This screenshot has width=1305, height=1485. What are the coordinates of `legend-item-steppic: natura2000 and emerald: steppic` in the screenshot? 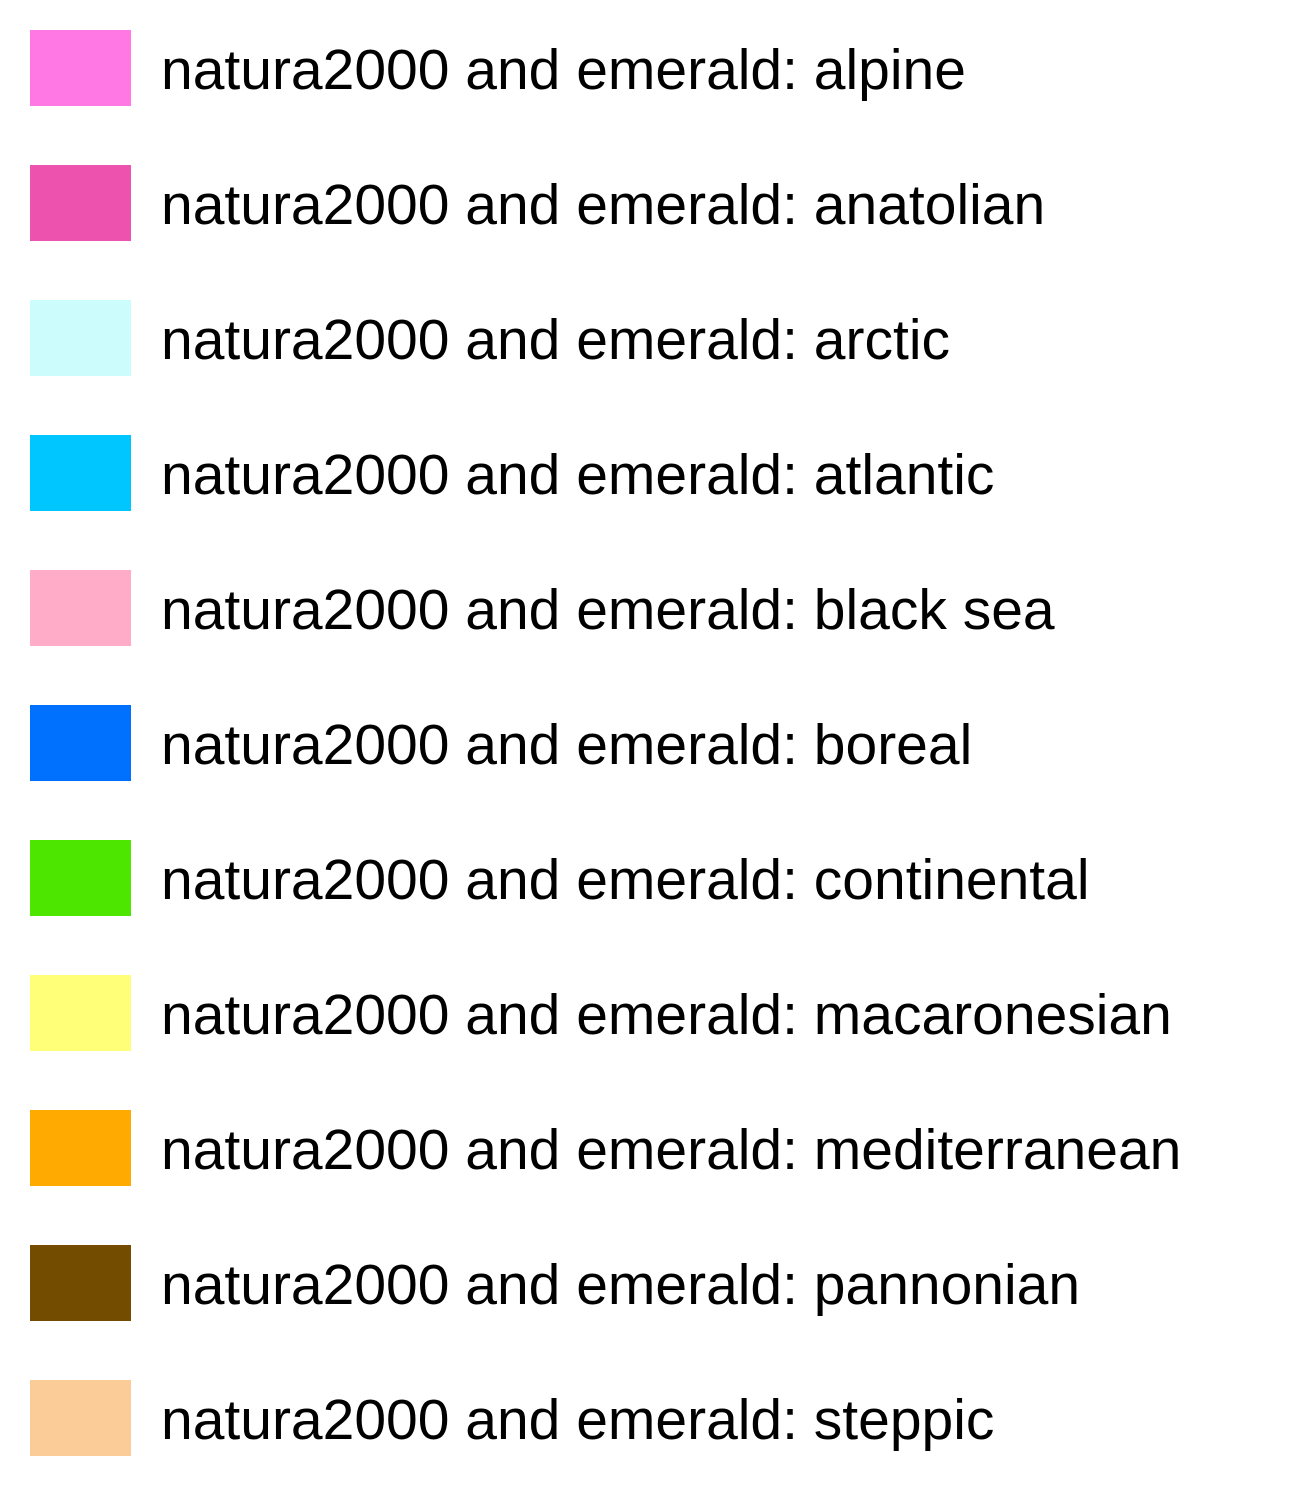 It's located at (655, 1418).